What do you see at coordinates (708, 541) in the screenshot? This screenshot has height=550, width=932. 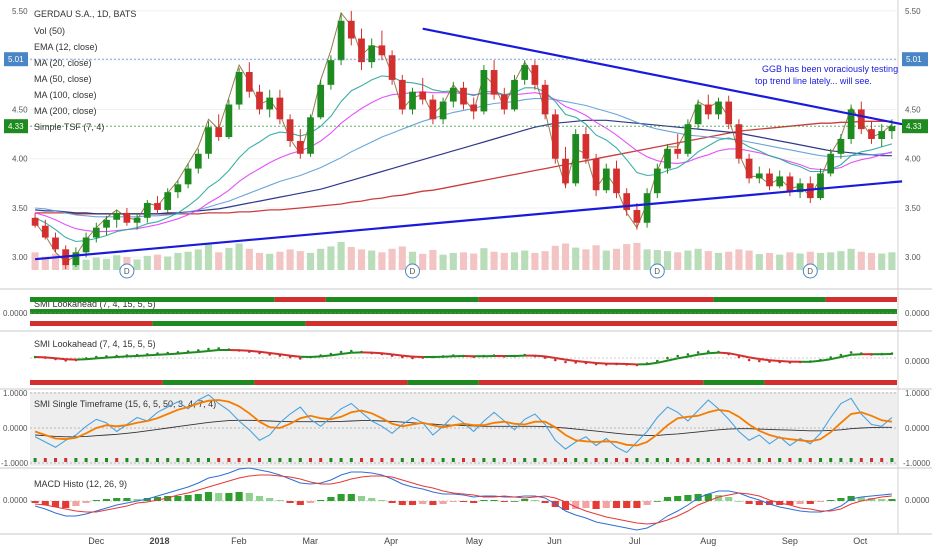 I see `x-tick-label: Aug` at bounding box center [708, 541].